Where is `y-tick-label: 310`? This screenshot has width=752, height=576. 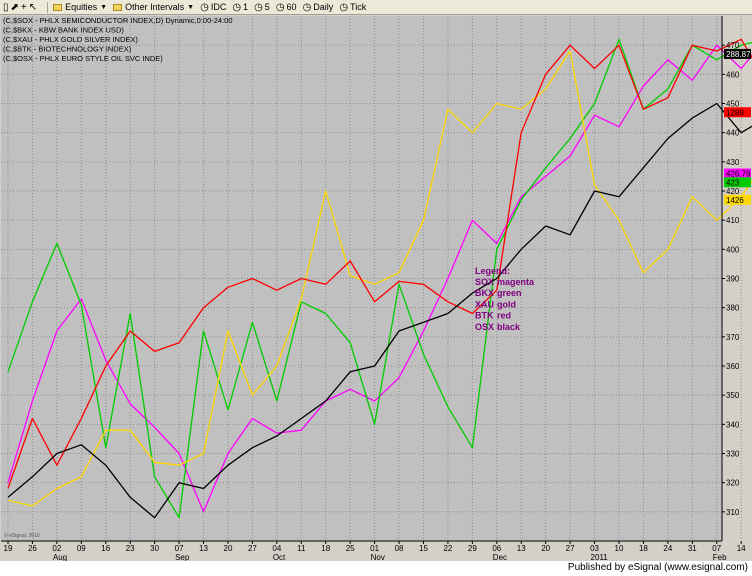
y-tick-label: 310 is located at coordinates (733, 512).